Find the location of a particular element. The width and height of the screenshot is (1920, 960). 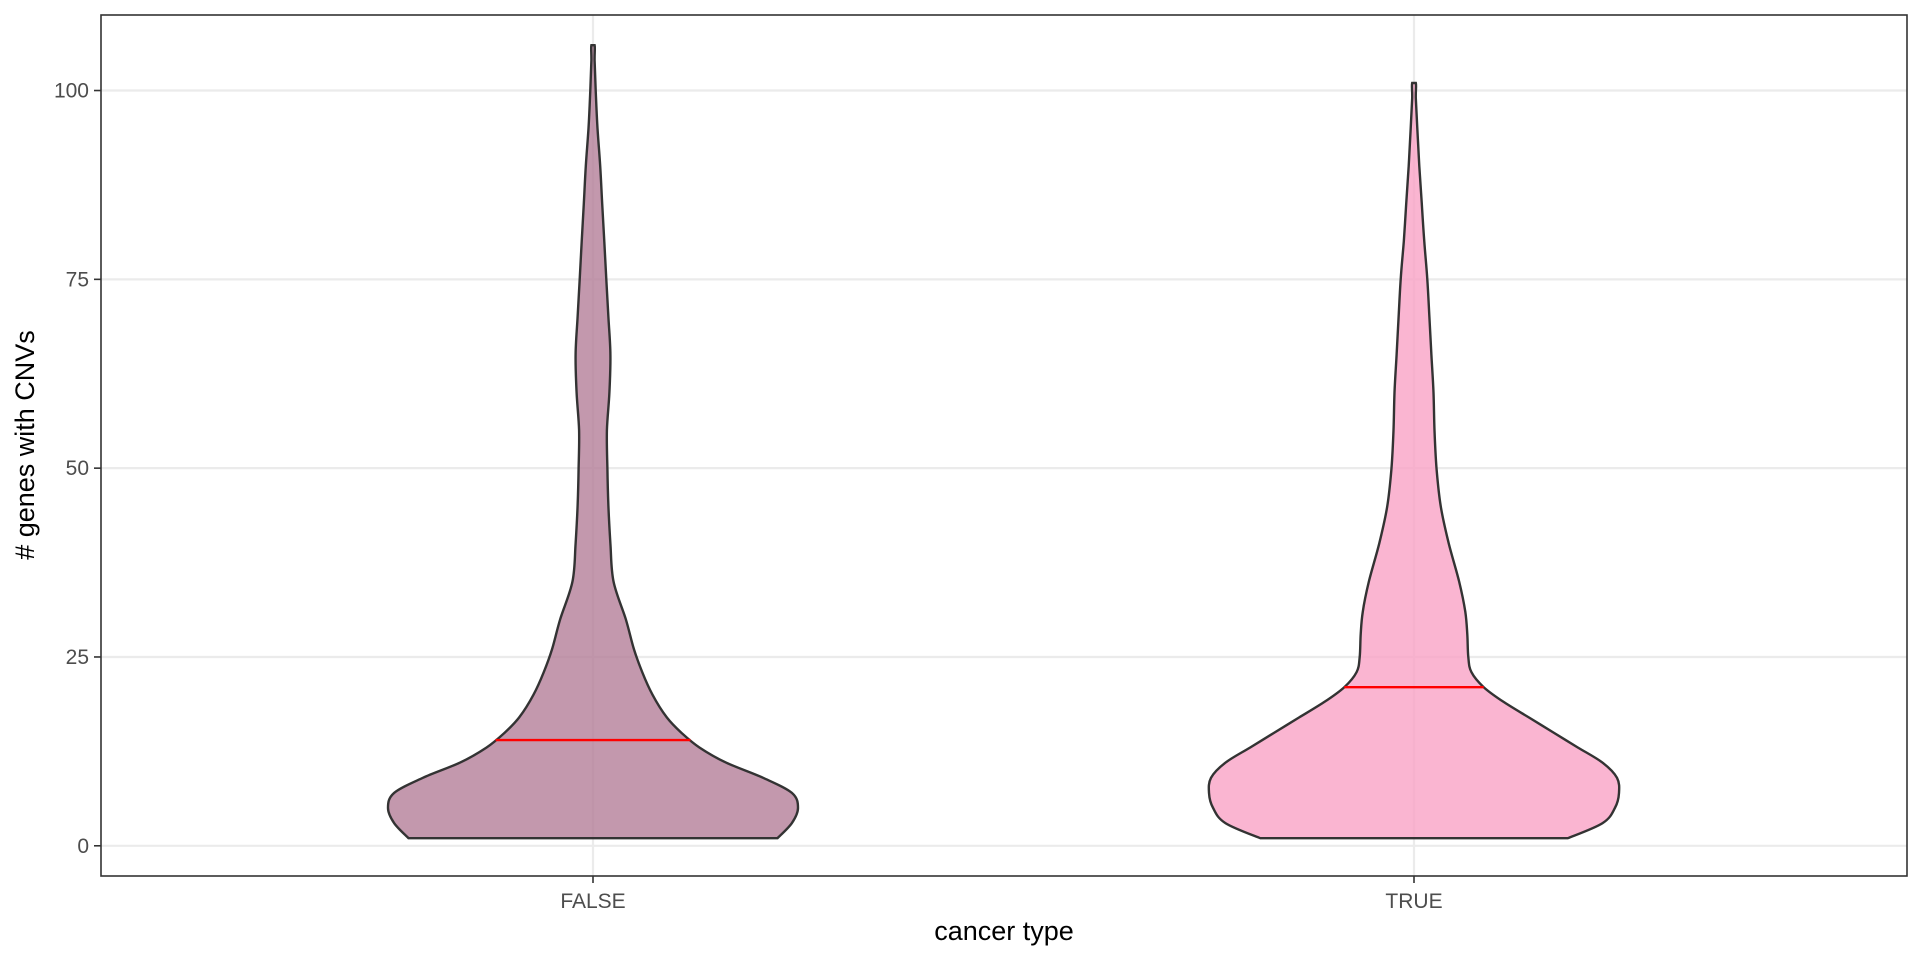

y-tick-label: 100 is located at coordinates (71, 91).